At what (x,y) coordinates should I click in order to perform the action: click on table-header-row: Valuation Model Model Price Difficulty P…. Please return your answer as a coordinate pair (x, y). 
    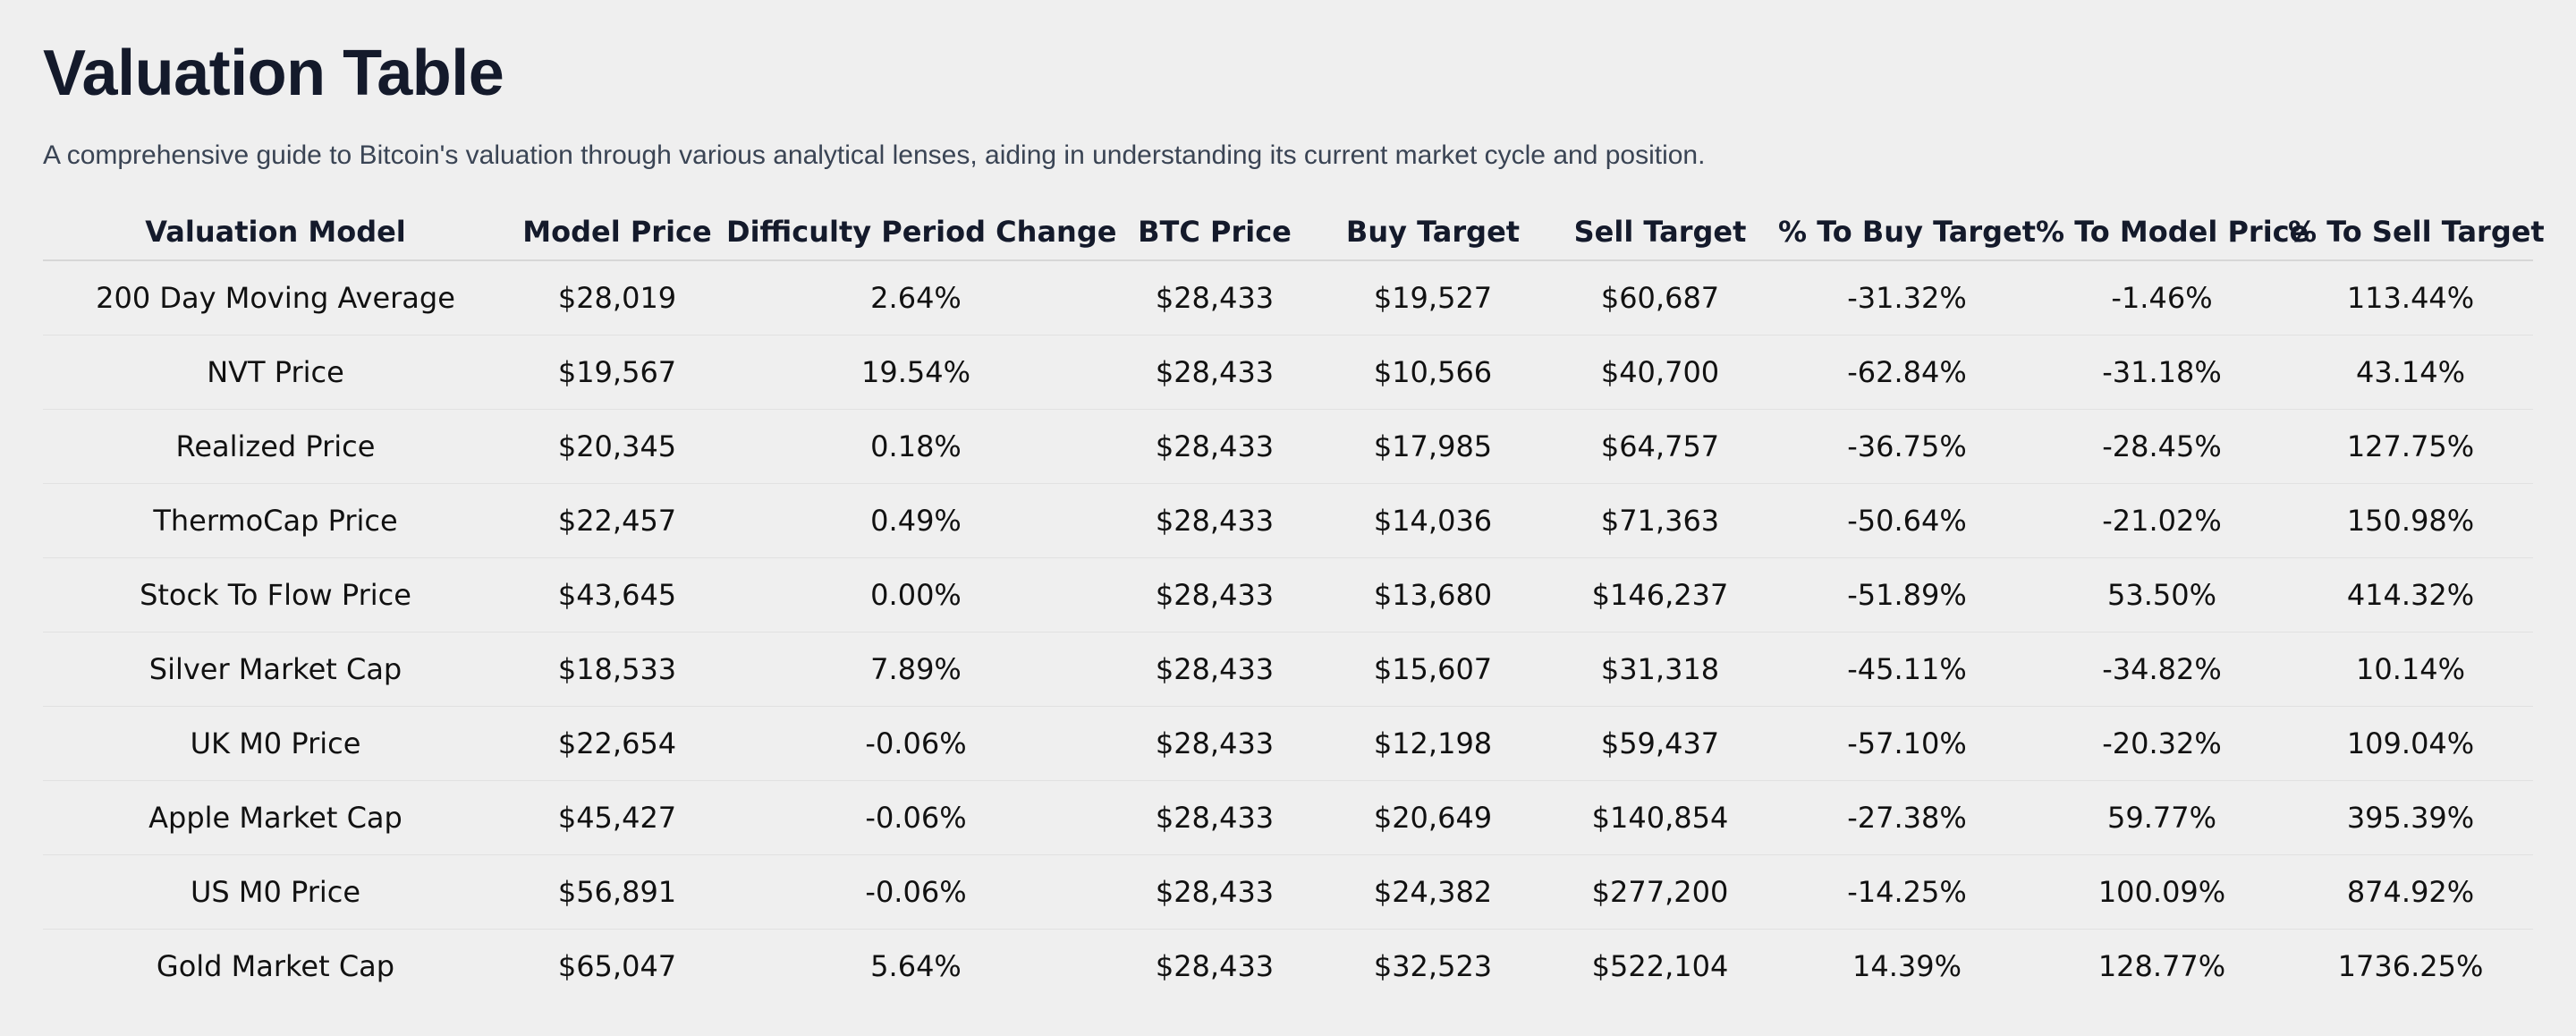
    Looking at the image, I should click on (1294, 233).